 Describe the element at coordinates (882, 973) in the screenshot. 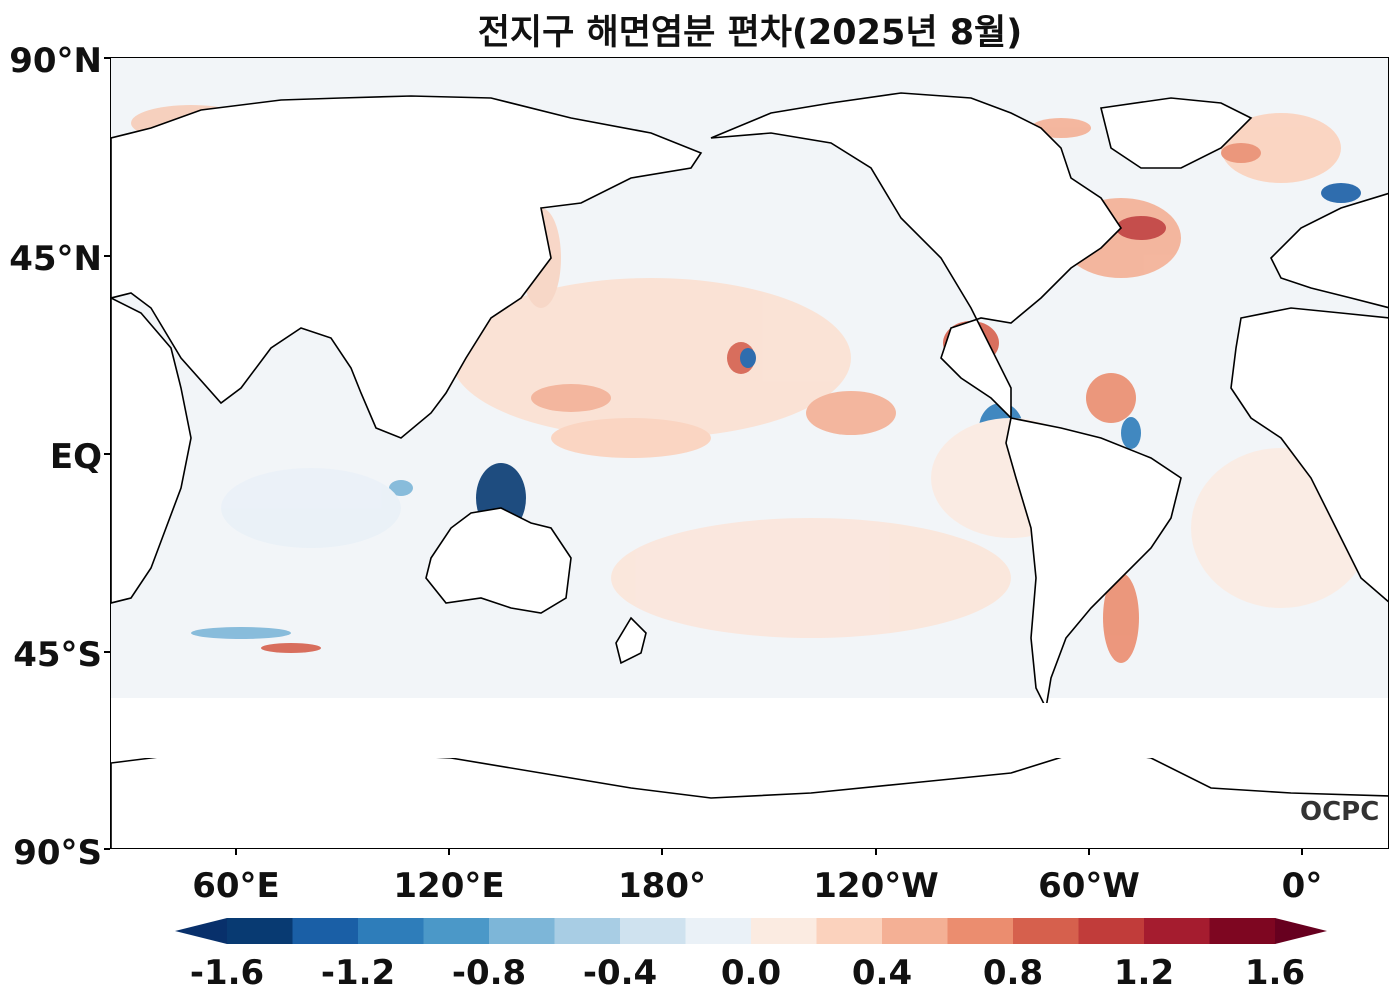

I see `colorbar-tick-label: 0.4` at that location.